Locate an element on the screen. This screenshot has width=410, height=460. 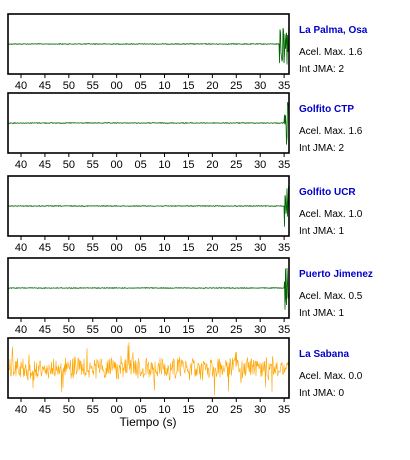
x-tick-label-1-9: 25 is located at coordinates (236, 165).